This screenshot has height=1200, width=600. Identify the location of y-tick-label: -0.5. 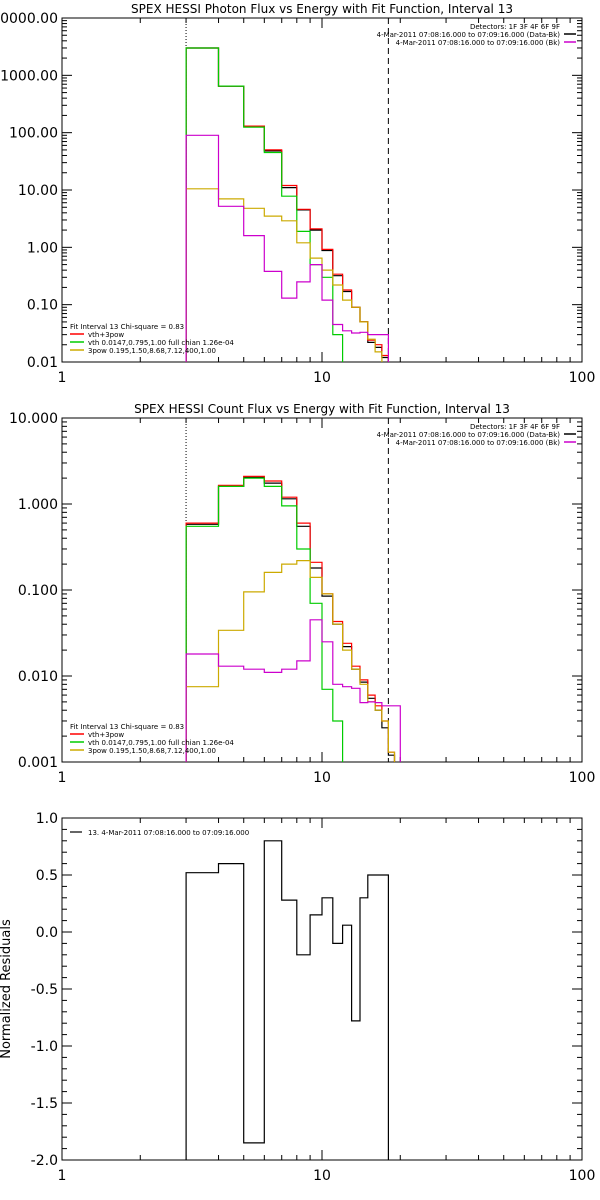
(44, 990).